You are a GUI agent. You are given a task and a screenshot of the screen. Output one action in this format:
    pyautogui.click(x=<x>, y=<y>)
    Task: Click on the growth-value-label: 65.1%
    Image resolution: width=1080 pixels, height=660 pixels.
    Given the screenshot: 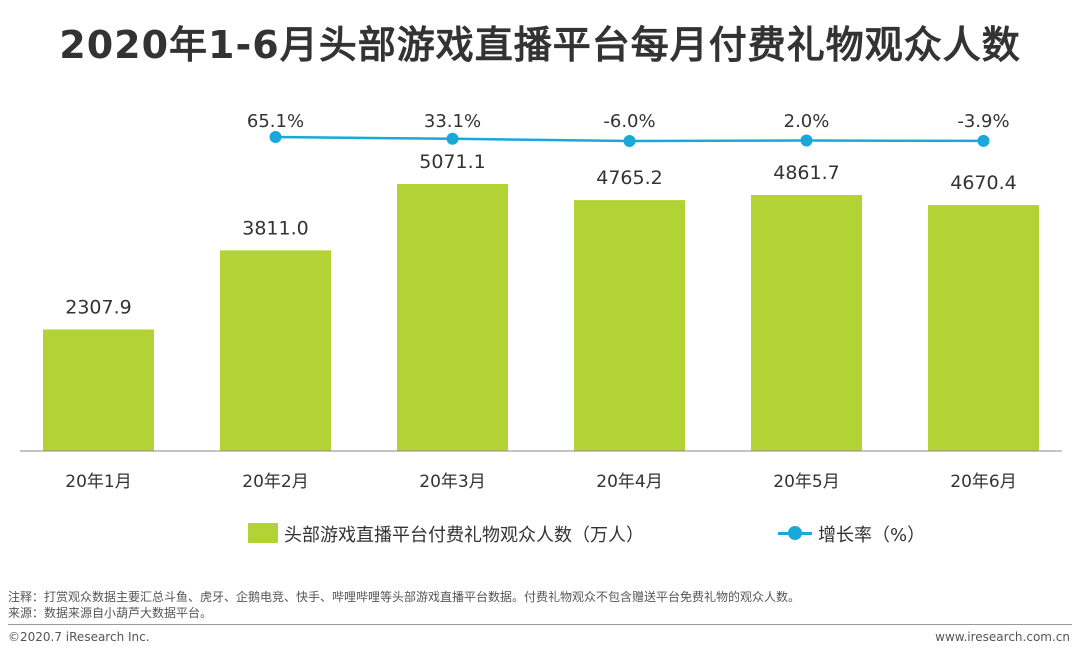 What is the action you would take?
    pyautogui.click(x=275, y=121)
    